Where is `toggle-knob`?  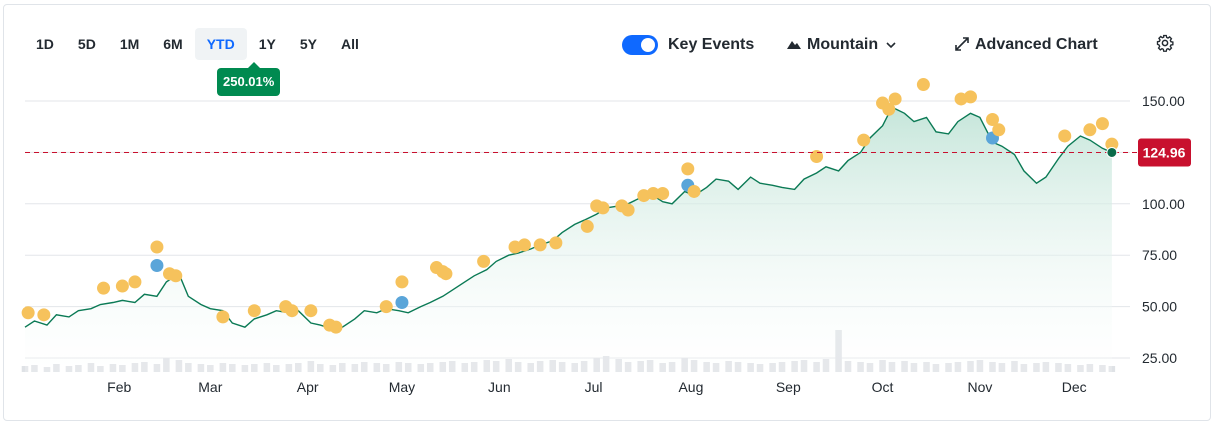
toggle-knob is located at coordinates (648, 45).